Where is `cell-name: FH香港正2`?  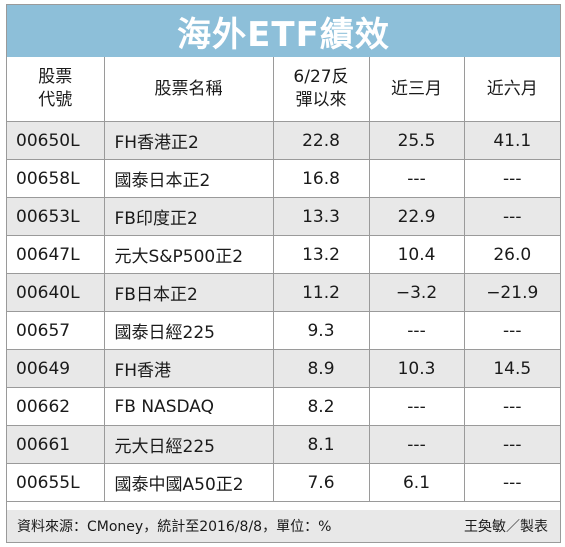
cell-name: FH香港正2 is located at coordinates (189, 140).